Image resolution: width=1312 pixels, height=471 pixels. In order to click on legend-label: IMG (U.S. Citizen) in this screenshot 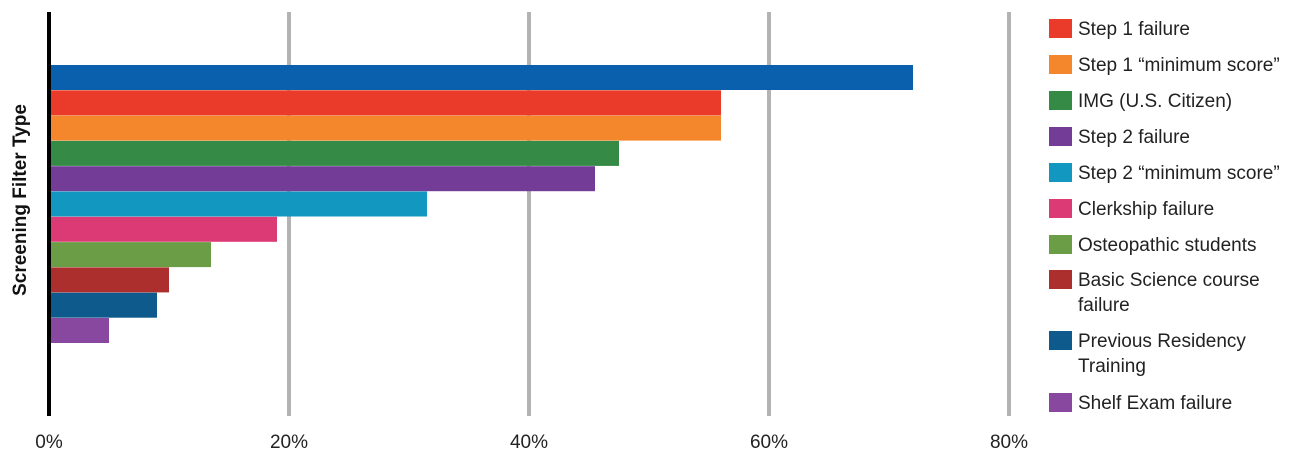, I will do `click(1155, 101)`.